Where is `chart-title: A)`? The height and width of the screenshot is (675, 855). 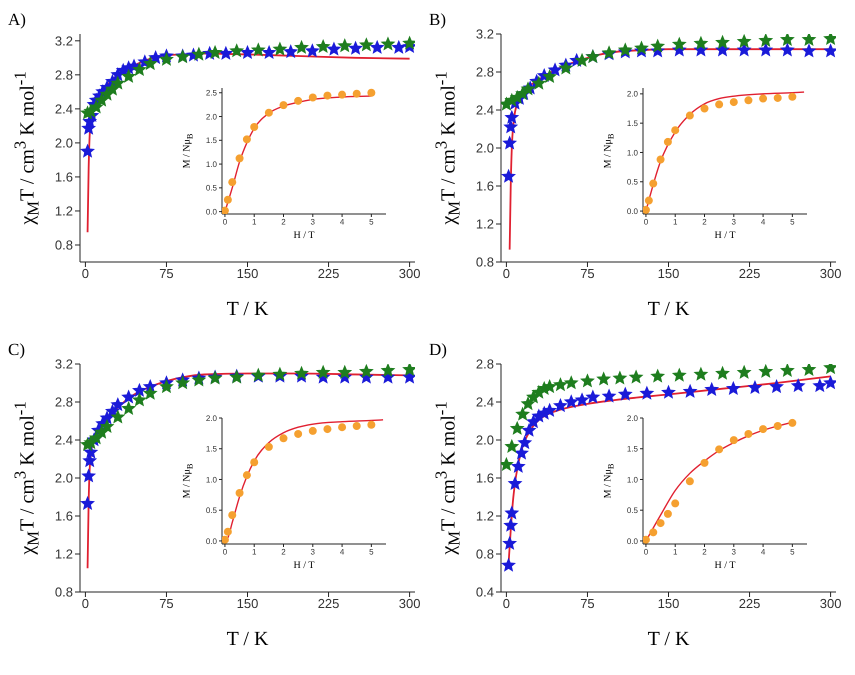
chart-title: A) is located at coordinates (17, 20).